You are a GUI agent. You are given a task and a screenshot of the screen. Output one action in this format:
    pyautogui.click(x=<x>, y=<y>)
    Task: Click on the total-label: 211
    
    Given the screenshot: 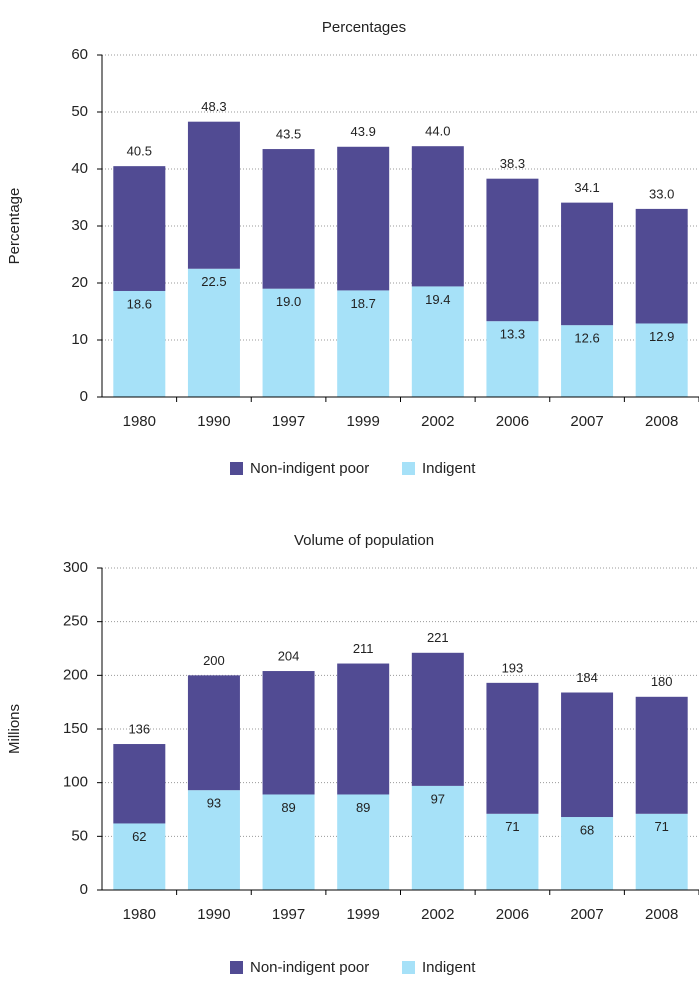 What is the action you would take?
    pyautogui.click(x=363, y=648)
    